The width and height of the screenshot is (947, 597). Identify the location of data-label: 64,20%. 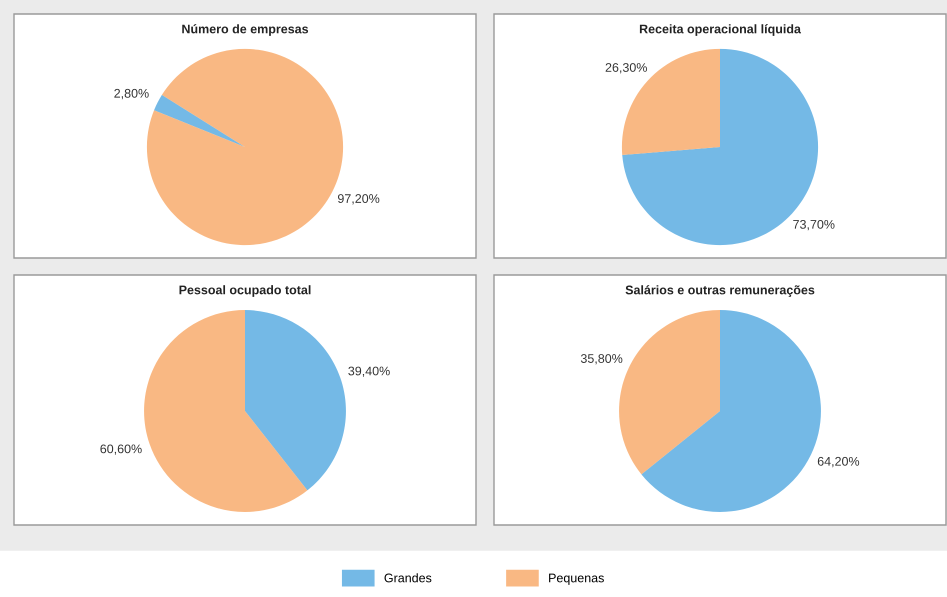
(839, 462).